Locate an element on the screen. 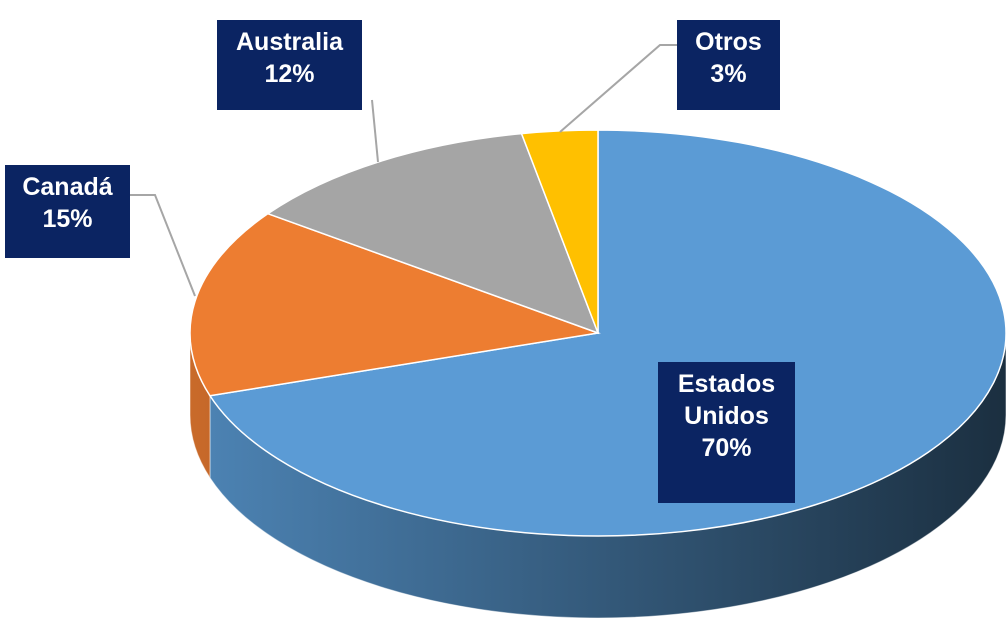 The height and width of the screenshot is (623, 1006). label-value: 70% is located at coordinates (726, 448).